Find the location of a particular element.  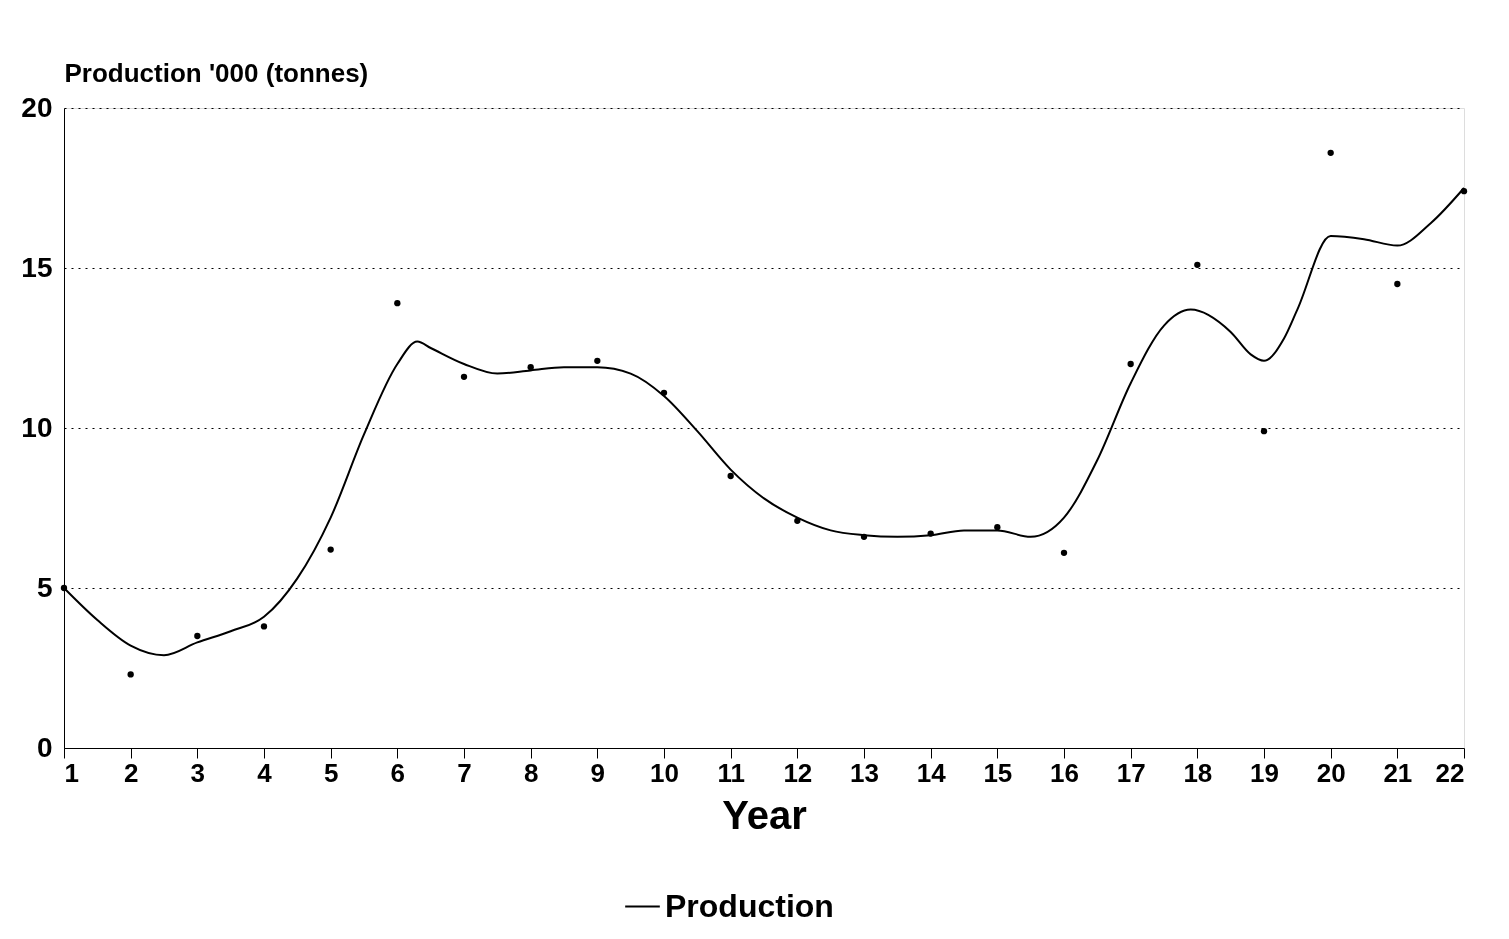

x-tick-label: 19 is located at coordinates (1264, 772).